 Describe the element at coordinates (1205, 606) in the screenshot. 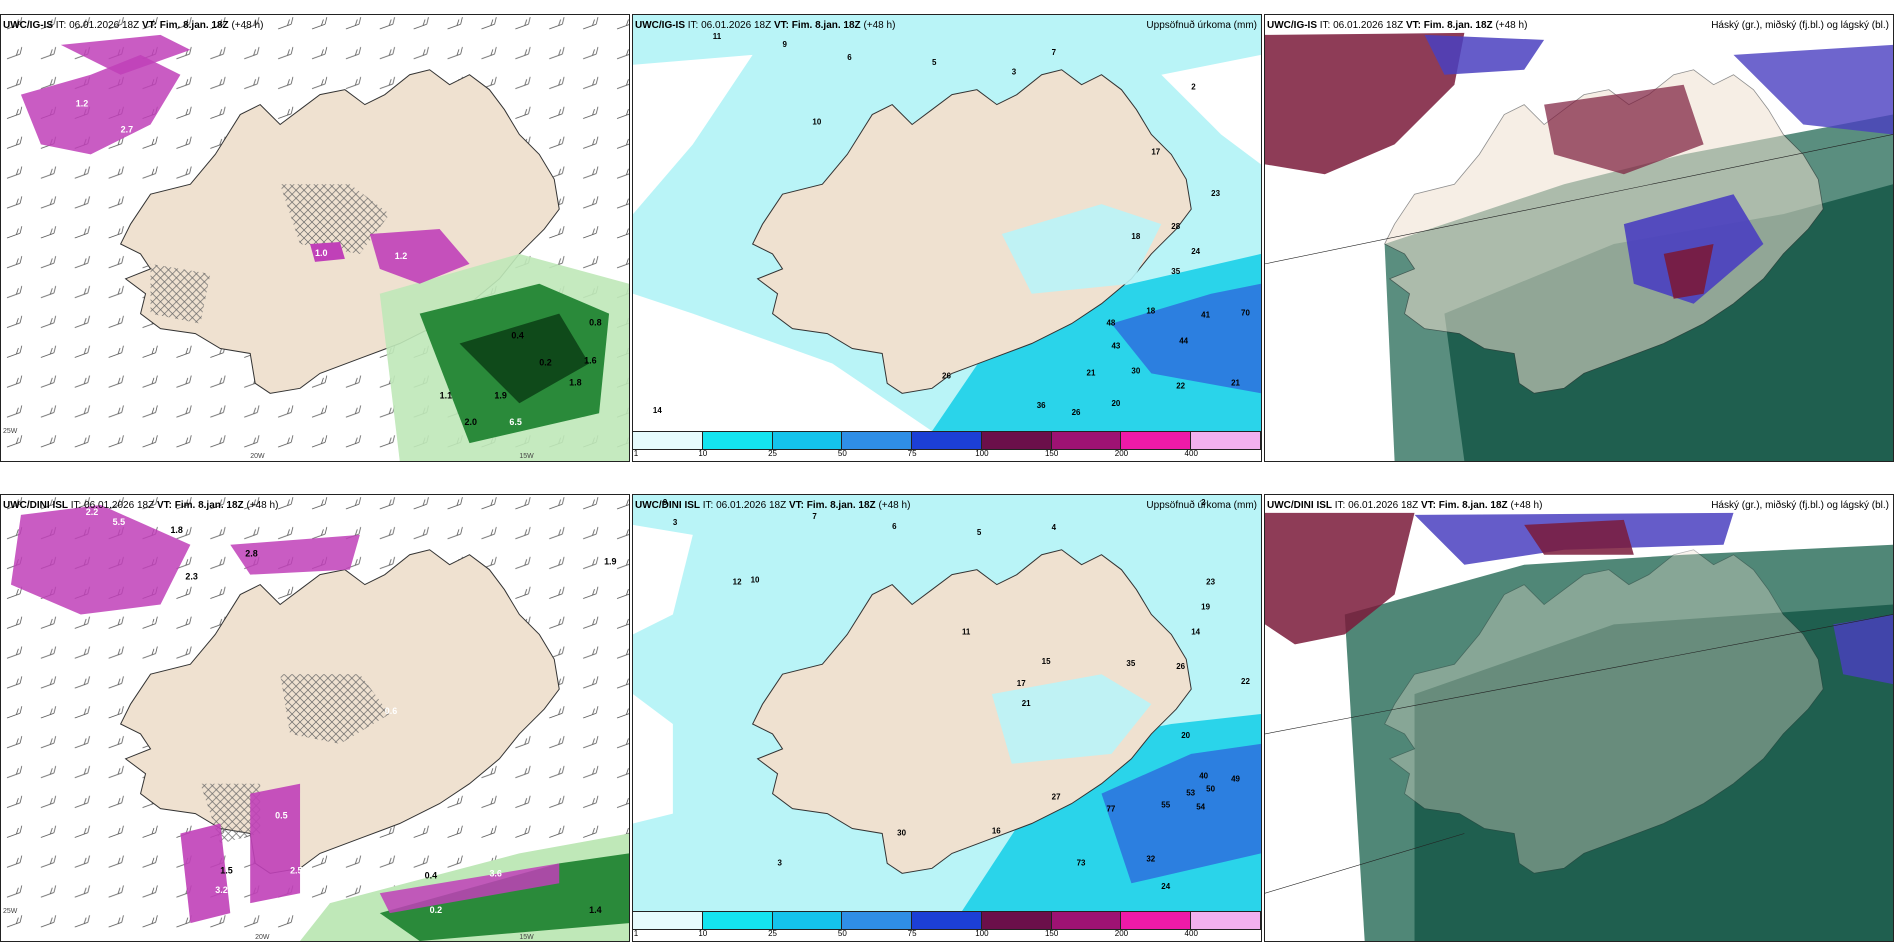

I see `value-label: 19` at that location.